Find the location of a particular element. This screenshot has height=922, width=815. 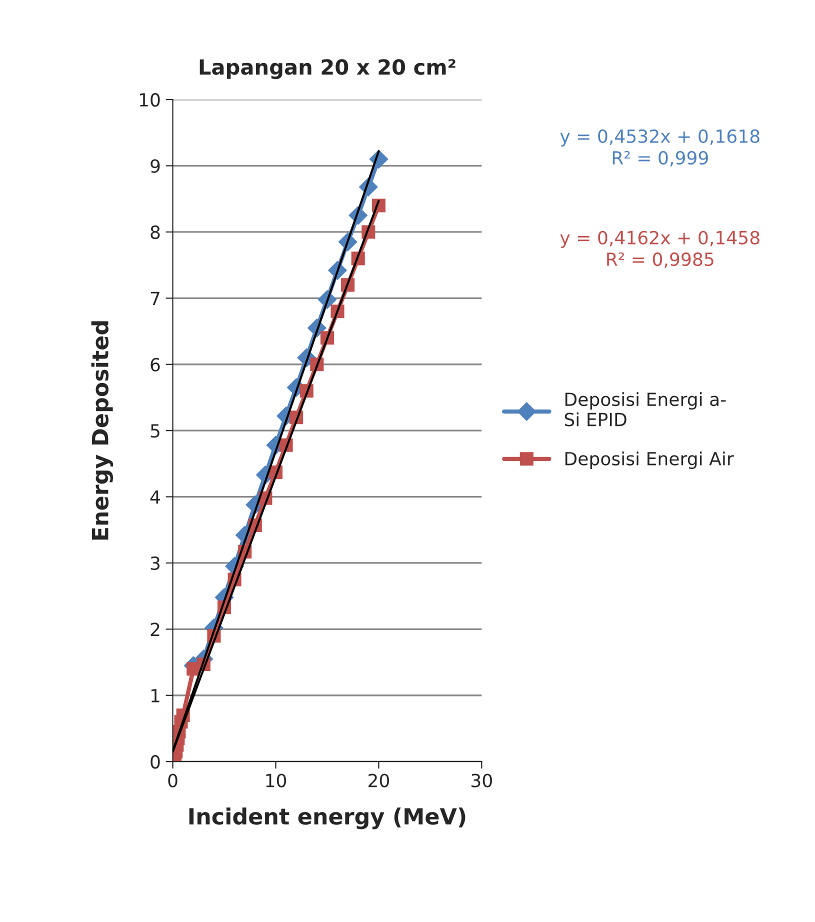

y-tick-label: 10 is located at coordinates (150, 100).